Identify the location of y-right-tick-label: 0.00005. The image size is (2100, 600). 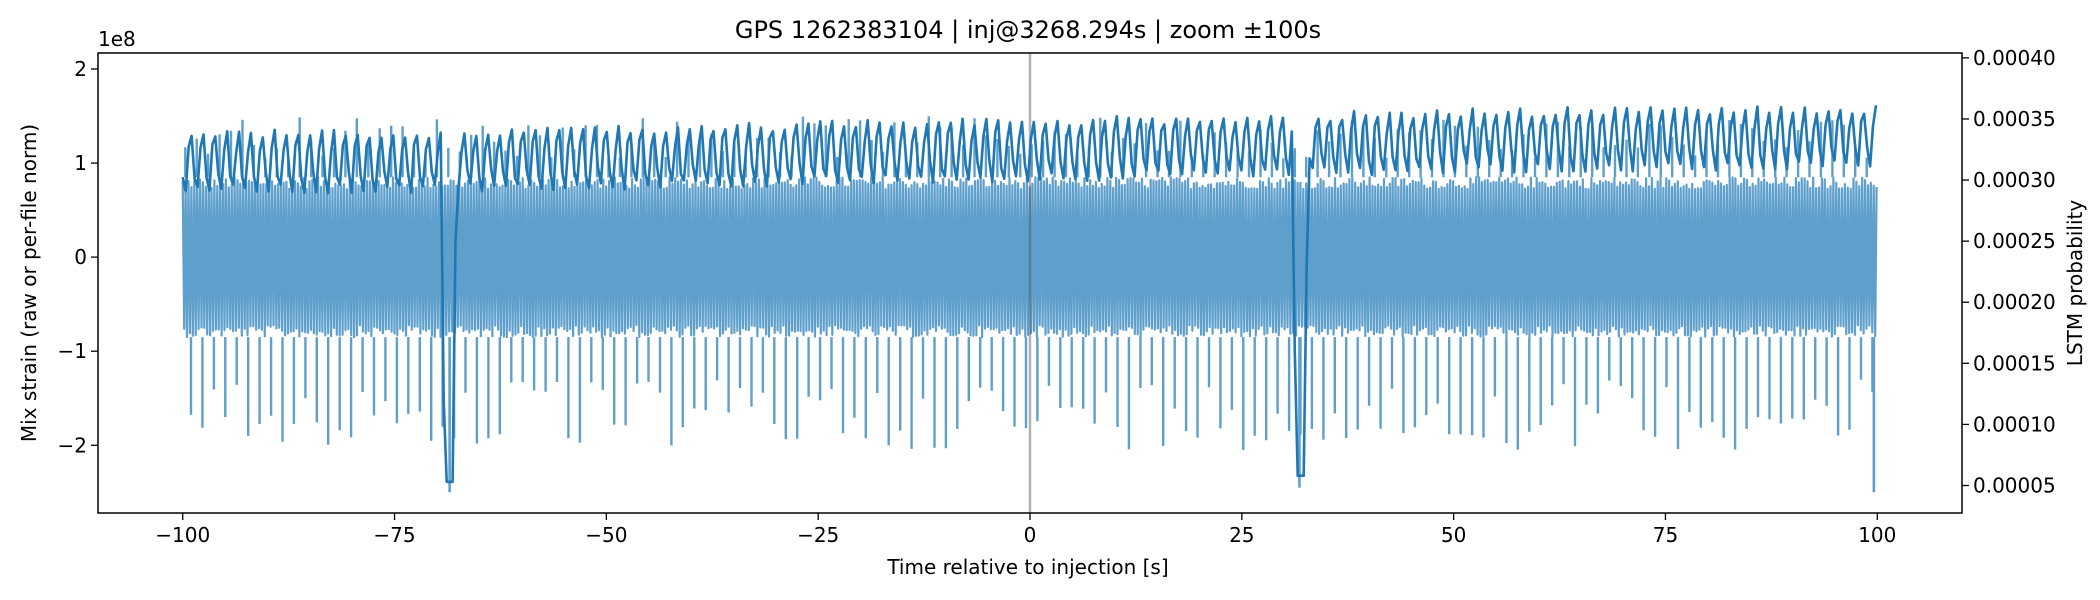
(2014, 486).